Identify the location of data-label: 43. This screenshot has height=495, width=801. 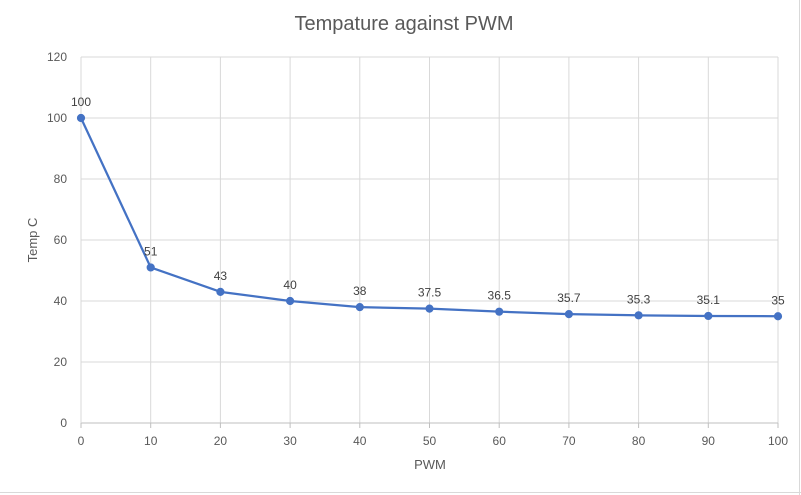
(221, 276).